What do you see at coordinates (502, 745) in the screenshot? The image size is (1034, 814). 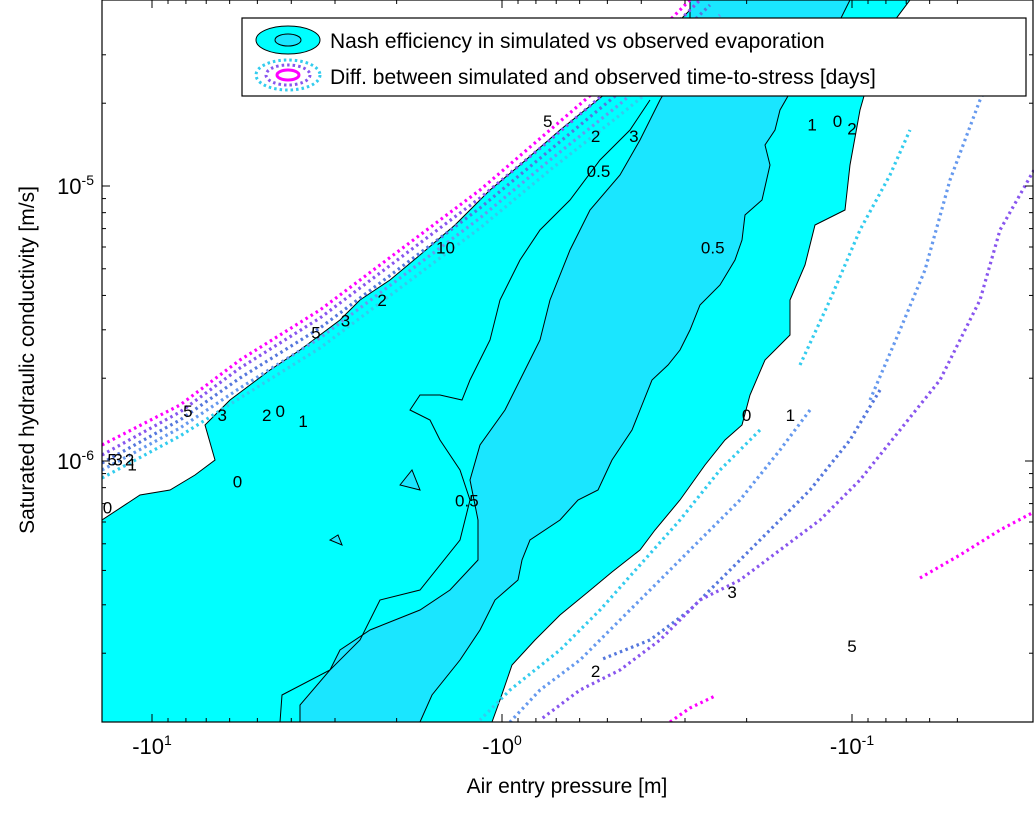 I see `x-tick-label: -100` at bounding box center [502, 745].